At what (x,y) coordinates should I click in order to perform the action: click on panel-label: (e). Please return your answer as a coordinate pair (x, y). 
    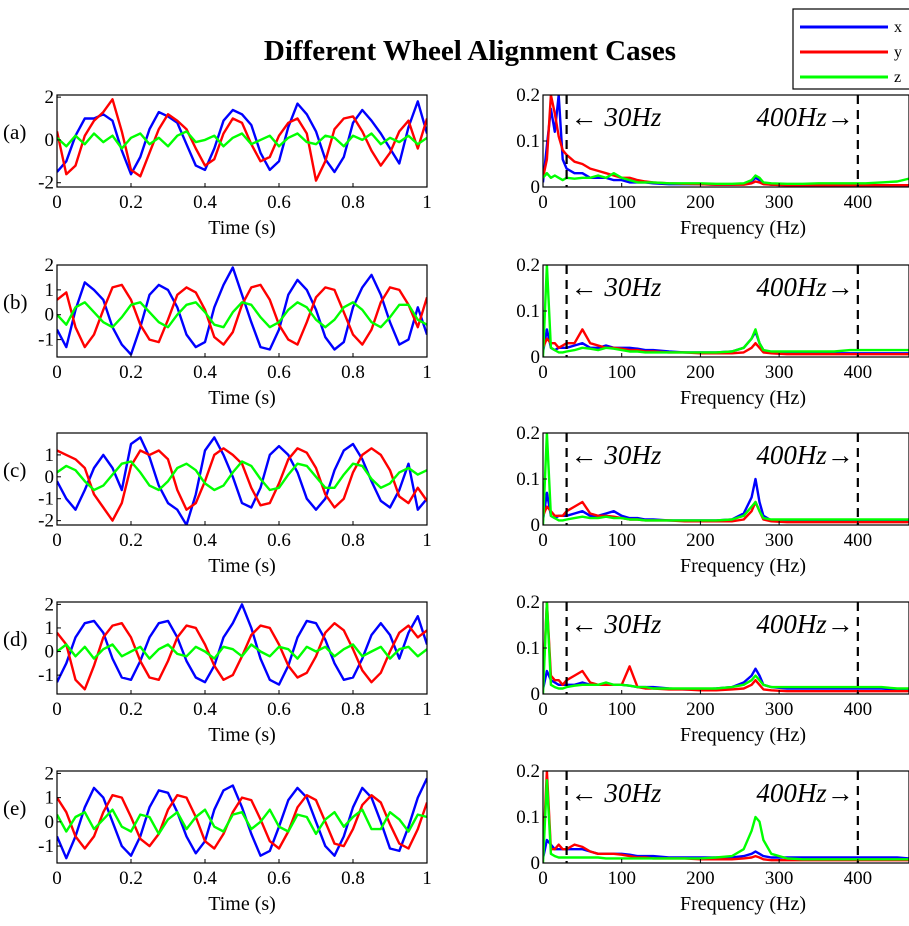
    Looking at the image, I should click on (14, 808).